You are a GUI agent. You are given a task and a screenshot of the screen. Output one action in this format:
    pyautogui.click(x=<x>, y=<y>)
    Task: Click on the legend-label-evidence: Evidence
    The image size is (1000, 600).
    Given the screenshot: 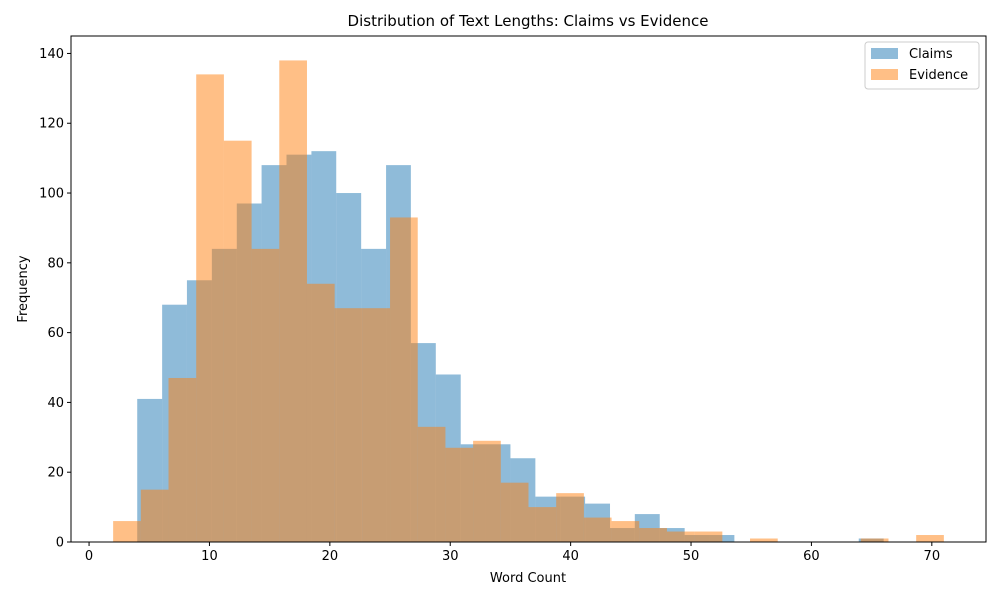 What is the action you would take?
    pyautogui.click(x=938, y=75)
    